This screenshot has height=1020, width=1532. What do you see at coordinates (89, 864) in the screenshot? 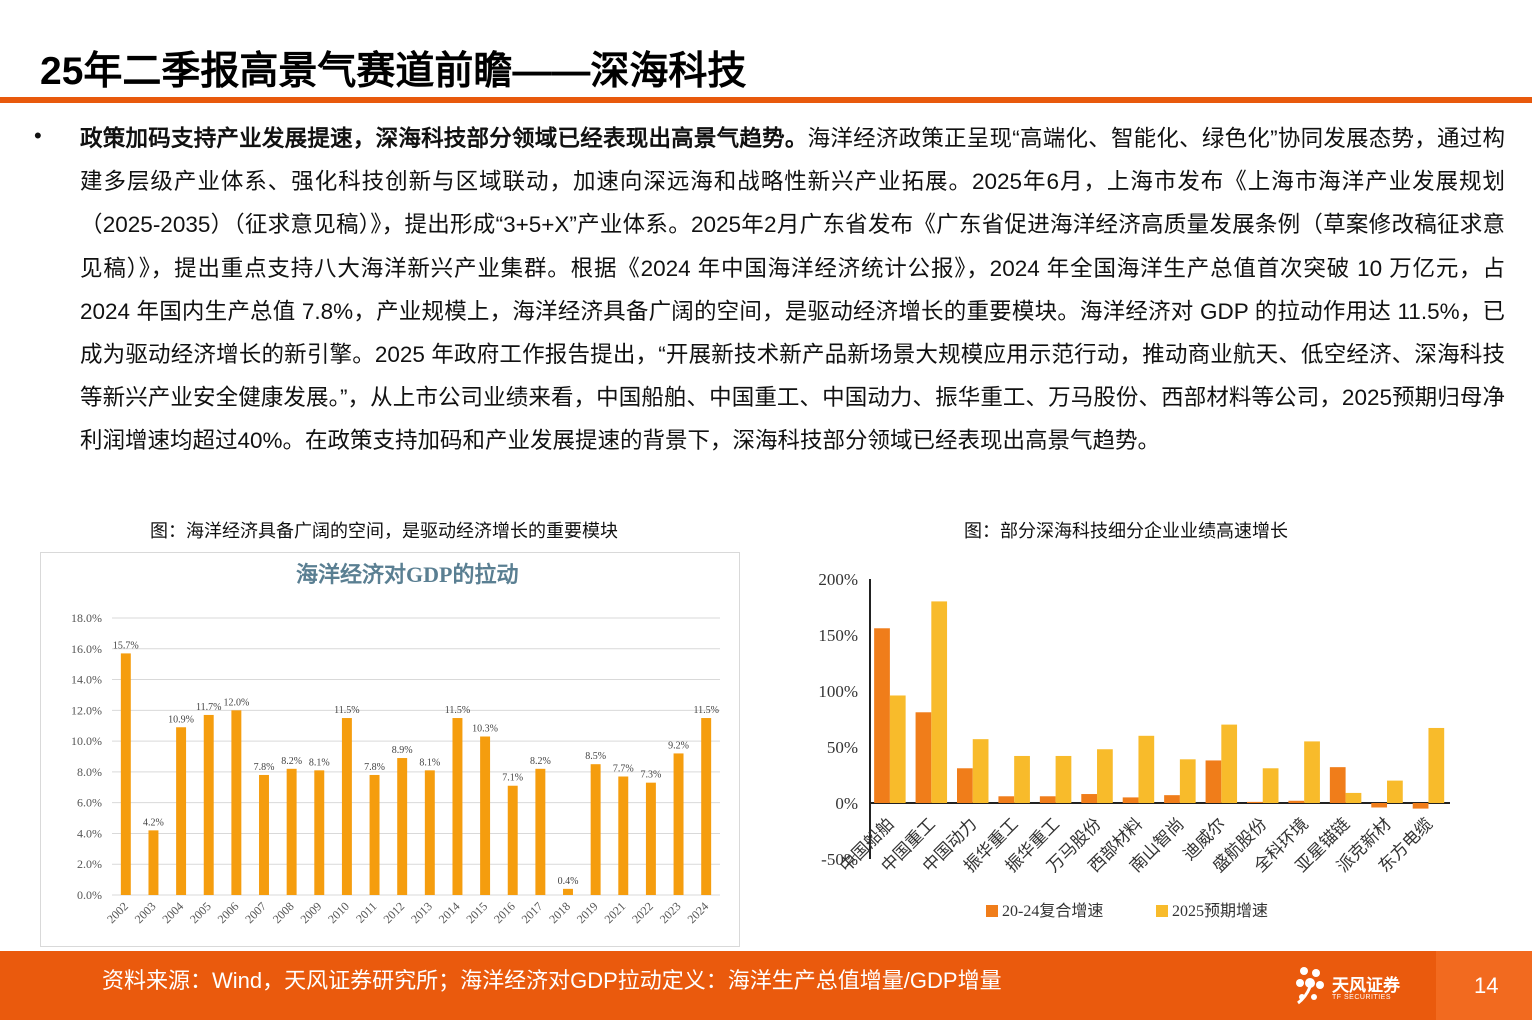
I see `chart1-ytick: 2.0%` at bounding box center [89, 864].